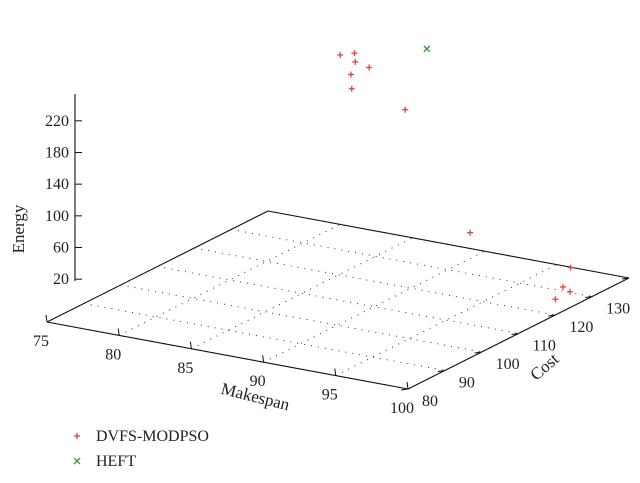 Image resolution: width=640 pixels, height=483 pixels. What do you see at coordinates (61, 247) in the screenshot?
I see `z-tick-label: 60` at bounding box center [61, 247].